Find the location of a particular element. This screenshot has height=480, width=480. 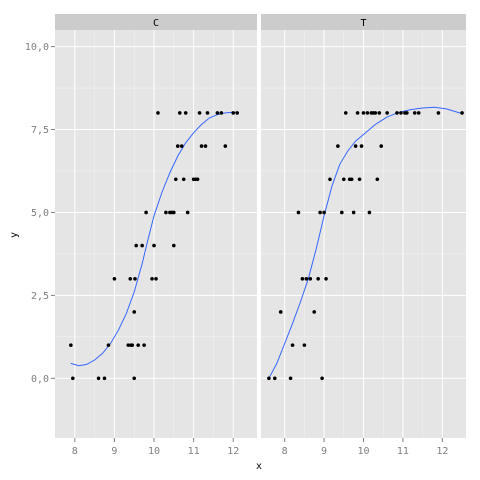

y-tick-label: 0,0 is located at coordinates (40, 379).